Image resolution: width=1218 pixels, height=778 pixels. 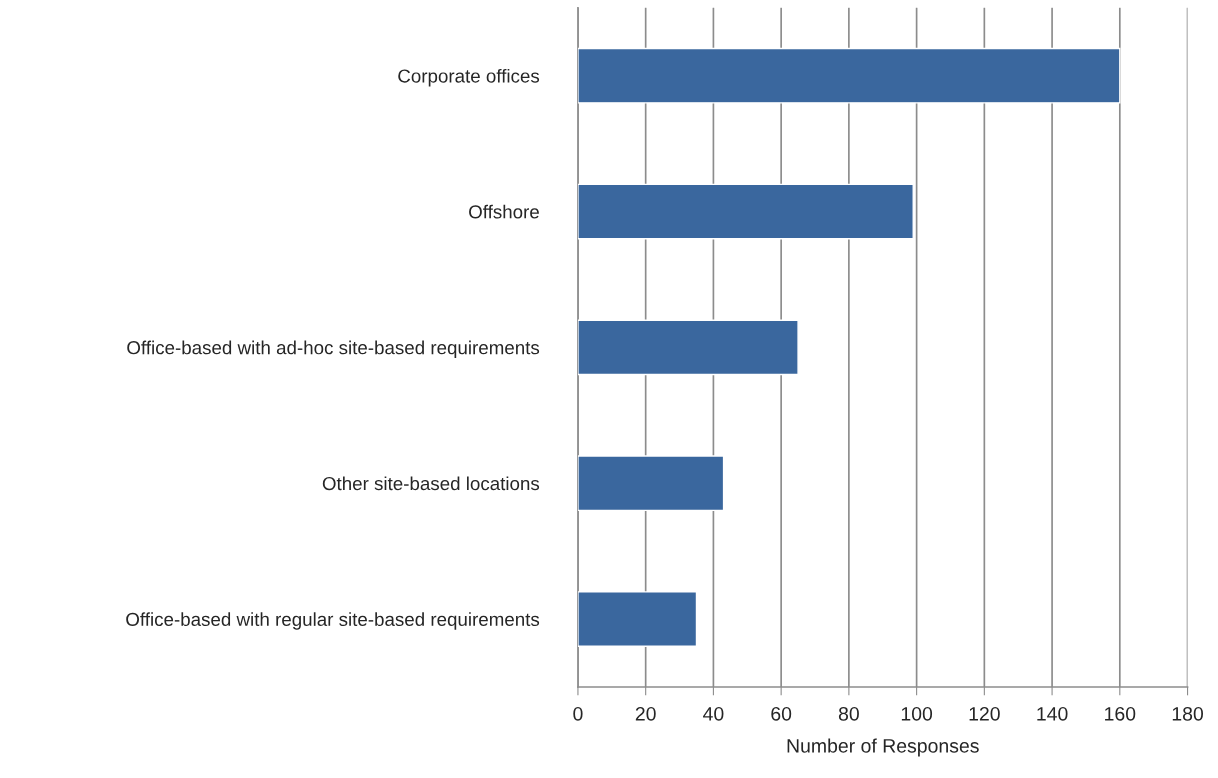 What do you see at coordinates (713, 713) in the screenshot?
I see `x-tick-label: 40` at bounding box center [713, 713].